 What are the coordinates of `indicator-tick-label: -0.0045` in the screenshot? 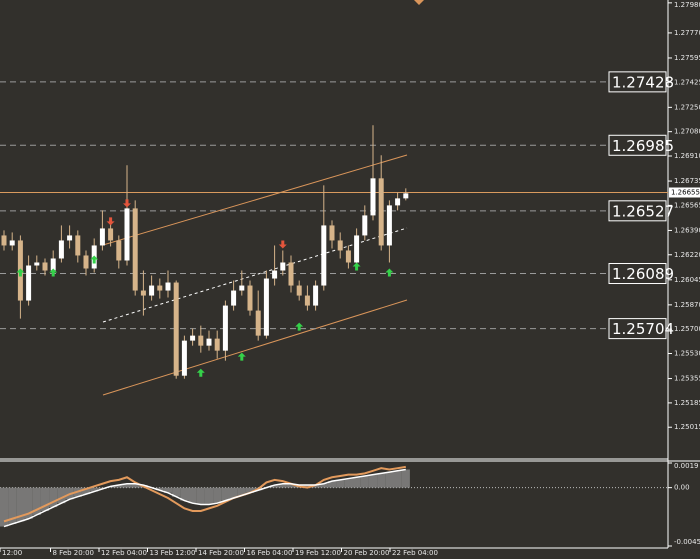 It's located at (687, 542).